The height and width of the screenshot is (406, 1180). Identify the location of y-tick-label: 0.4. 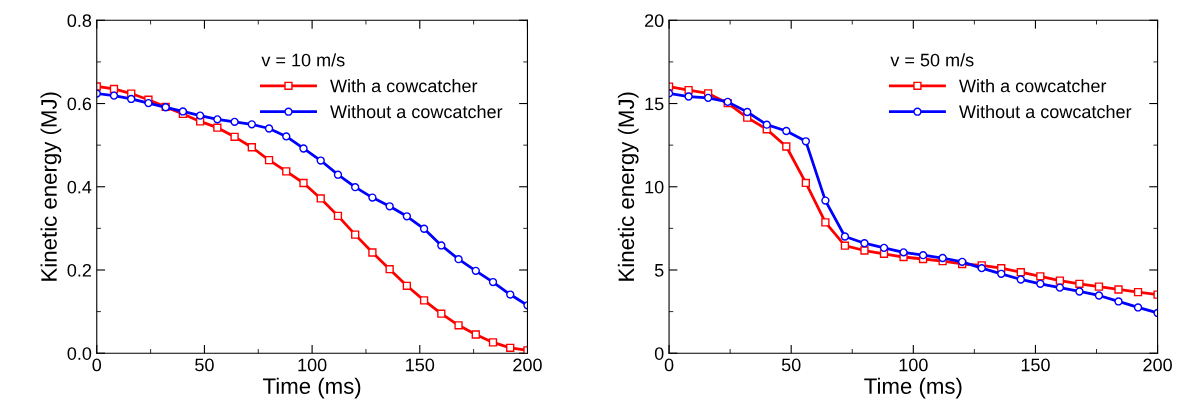
(79, 187).